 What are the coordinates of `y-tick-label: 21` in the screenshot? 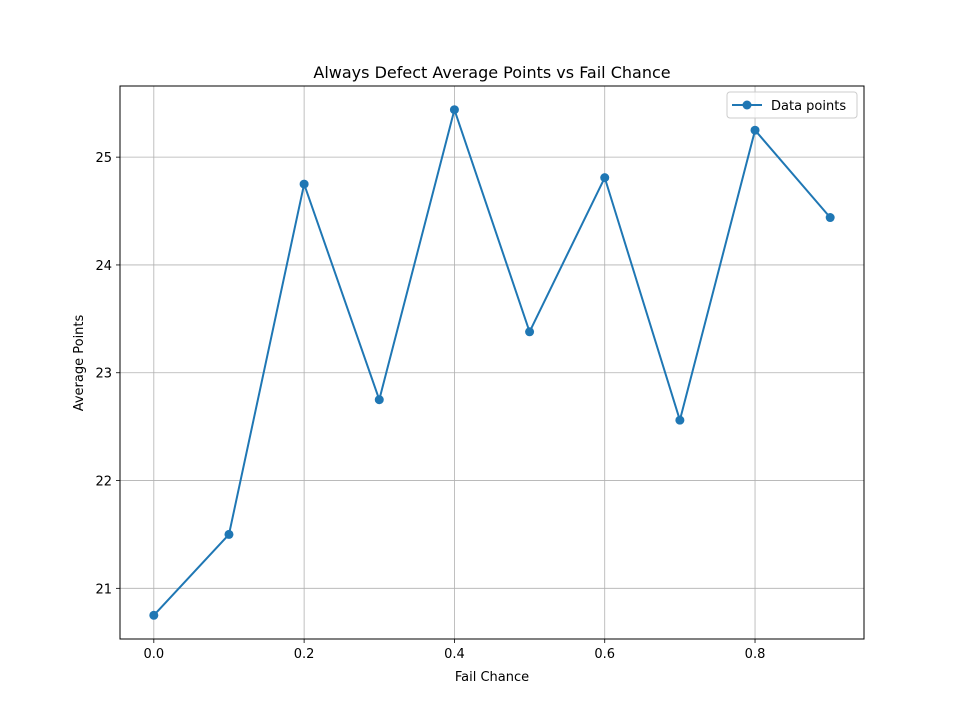 It's located at (103, 589).